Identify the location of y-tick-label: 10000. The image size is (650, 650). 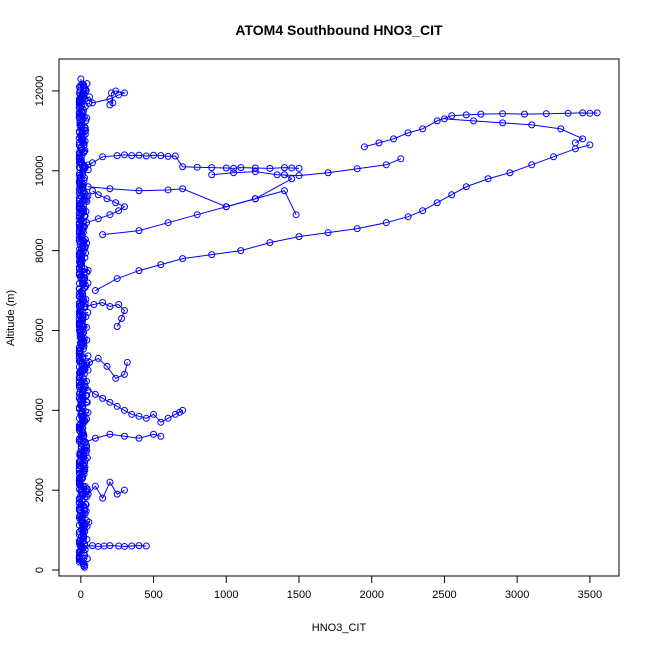
(40, 170).